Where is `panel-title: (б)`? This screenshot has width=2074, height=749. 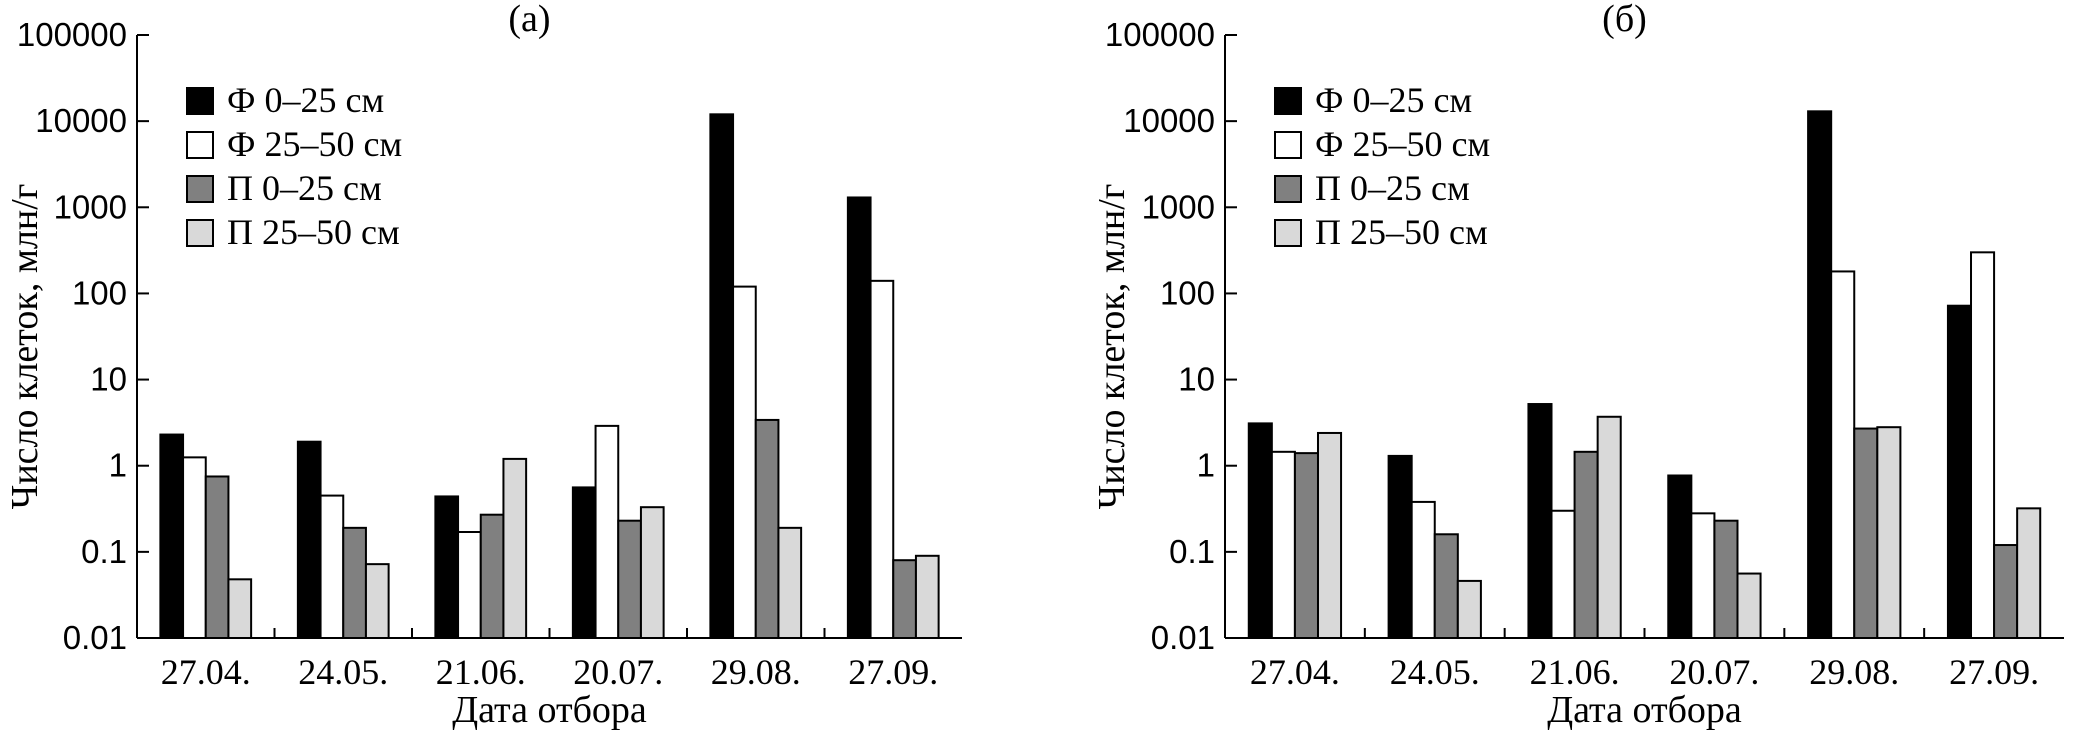
panel-title: (б) is located at coordinates (1624, 20).